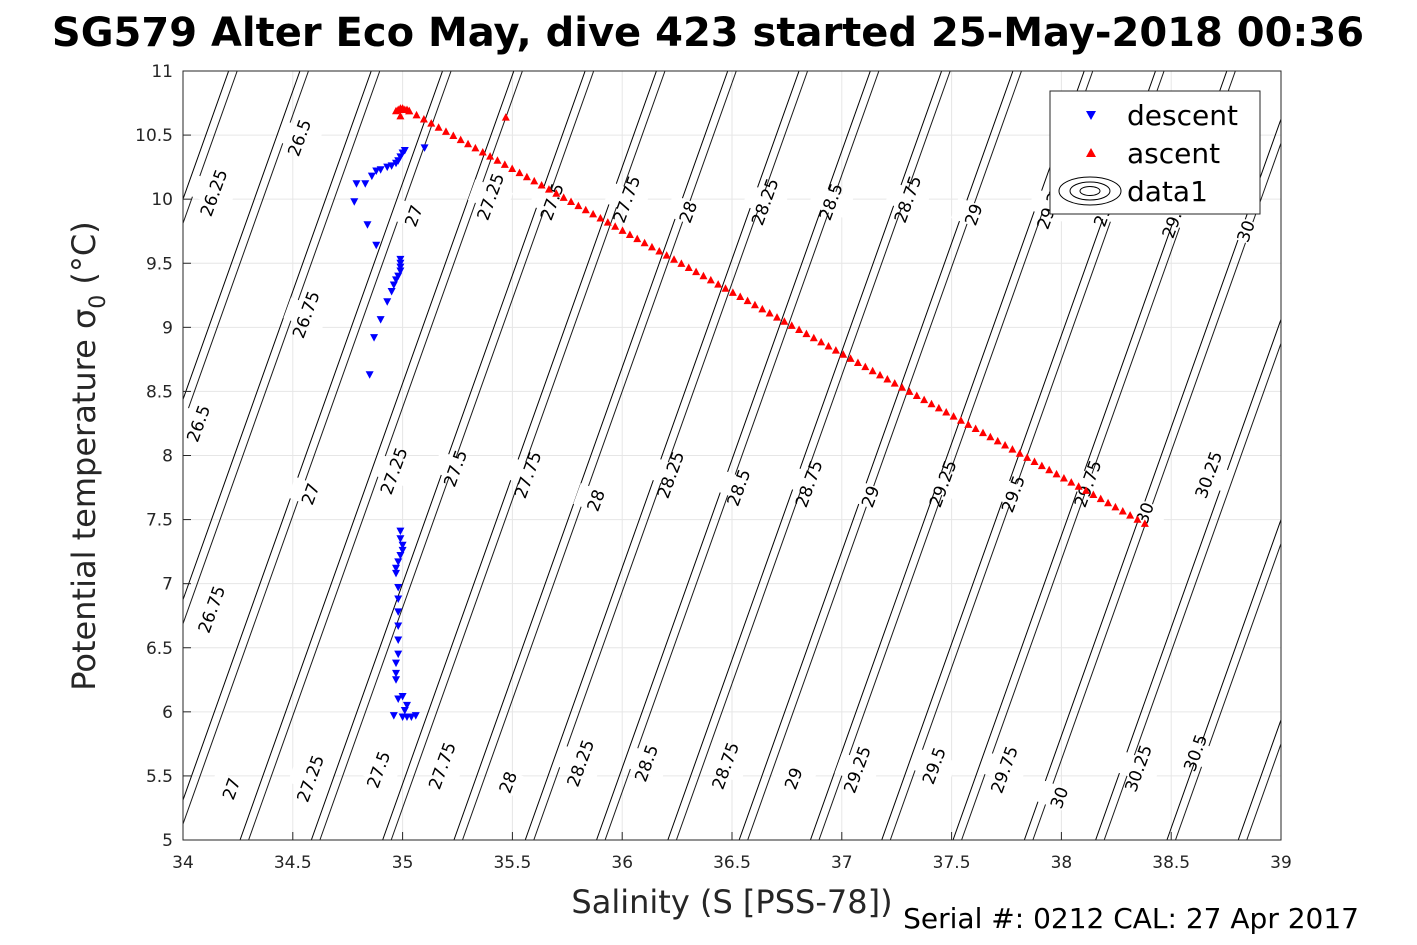  Describe the element at coordinates (159, 521) in the screenshot. I see `y-tick-label: 7.5` at that location.